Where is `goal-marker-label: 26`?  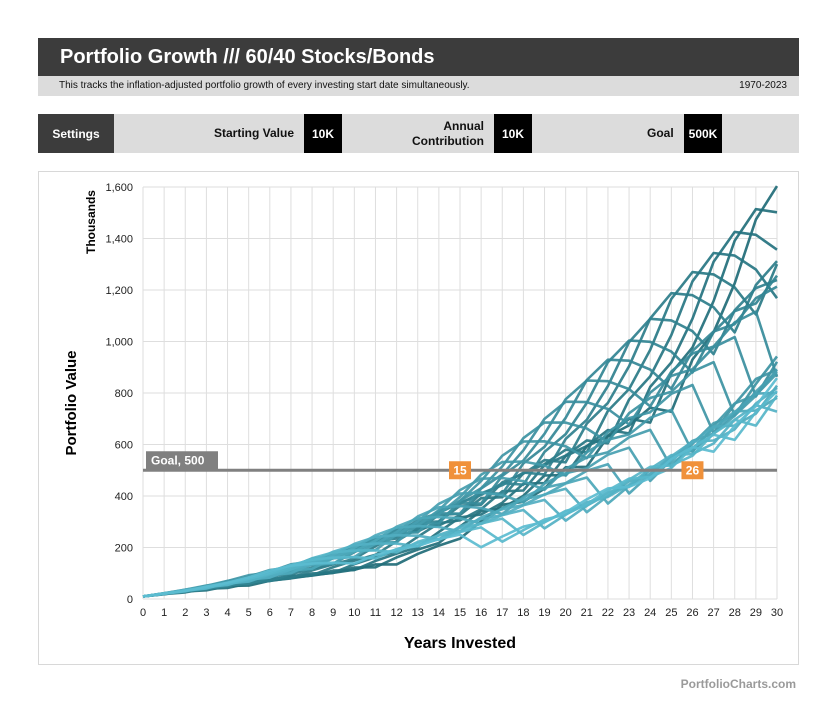 goal-marker-label: 26 is located at coordinates (693, 470).